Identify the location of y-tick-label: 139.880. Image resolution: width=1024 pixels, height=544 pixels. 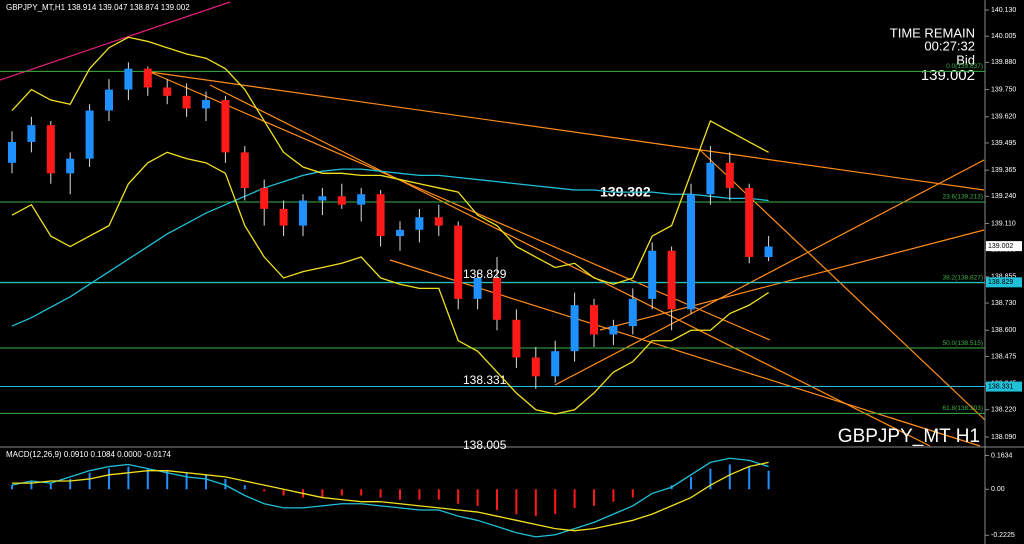
(1003, 62).